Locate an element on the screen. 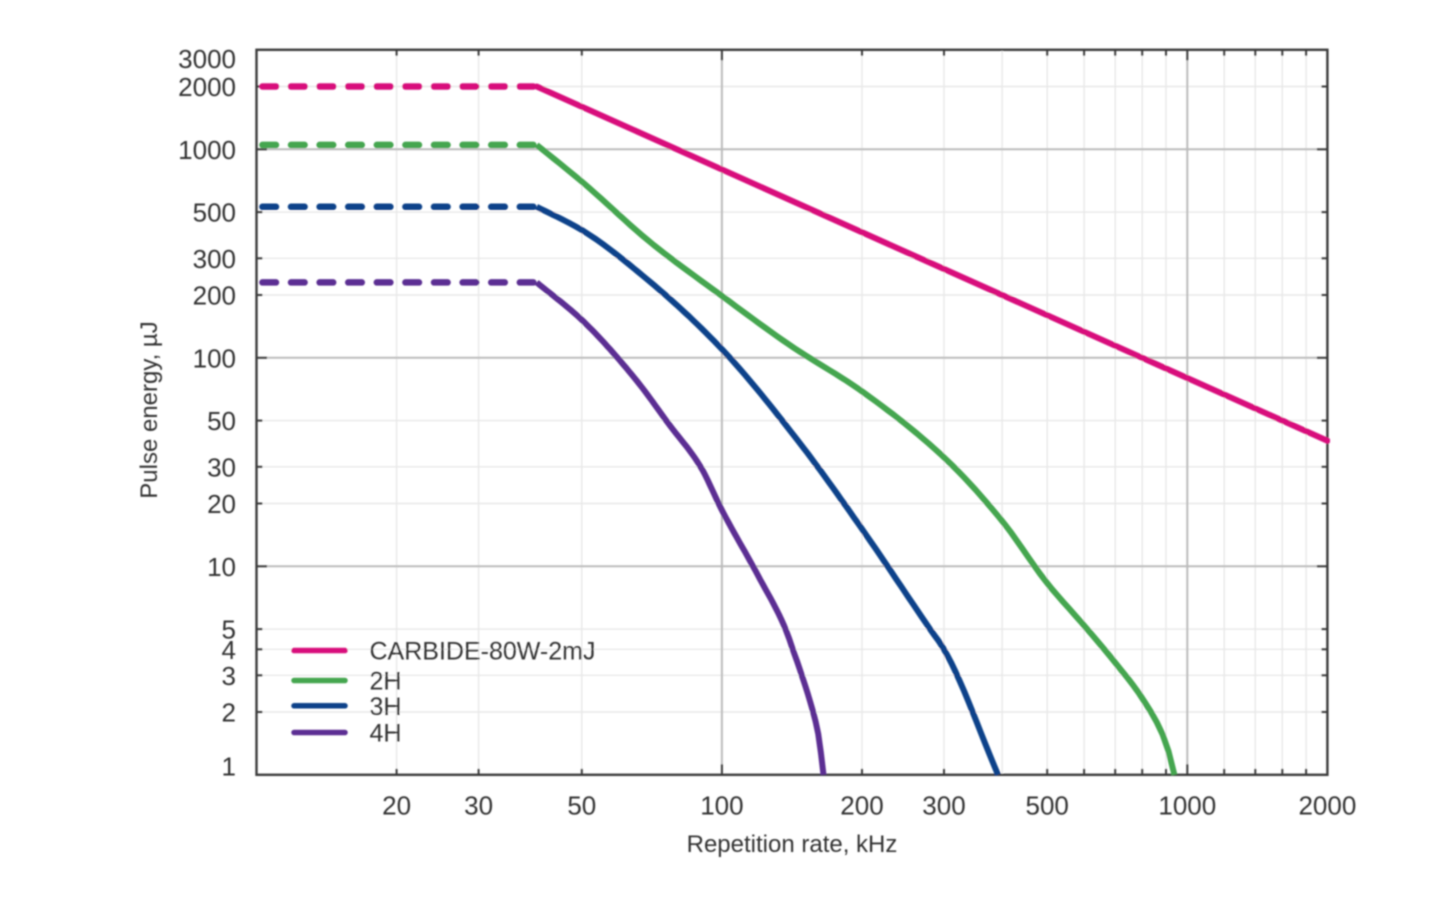  svg-text: 10 is located at coordinates (221, 567).